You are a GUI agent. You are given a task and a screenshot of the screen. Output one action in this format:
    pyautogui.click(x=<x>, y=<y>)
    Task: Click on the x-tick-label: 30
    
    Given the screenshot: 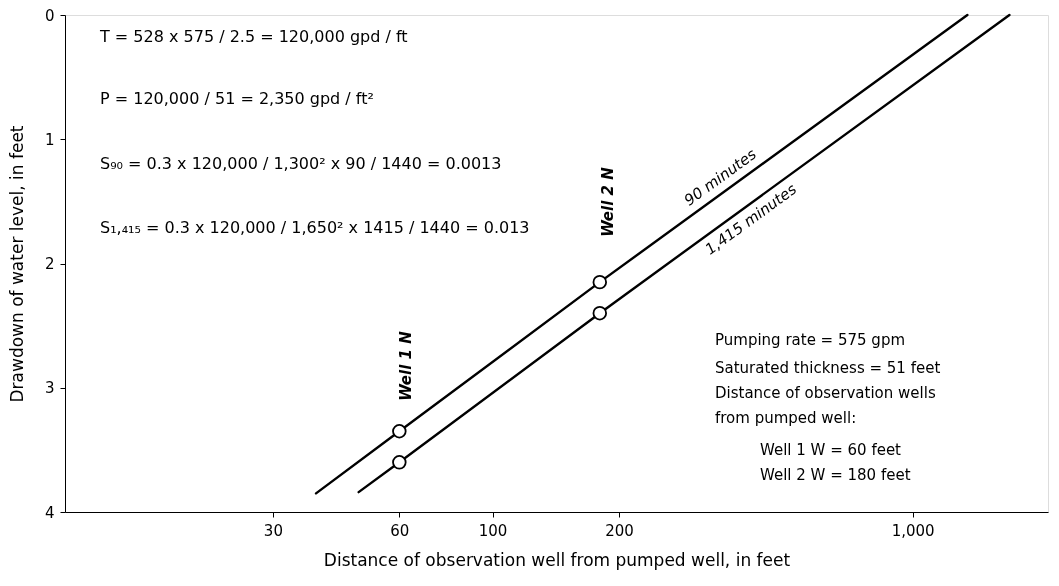 What is the action you would take?
    pyautogui.click(x=273, y=530)
    